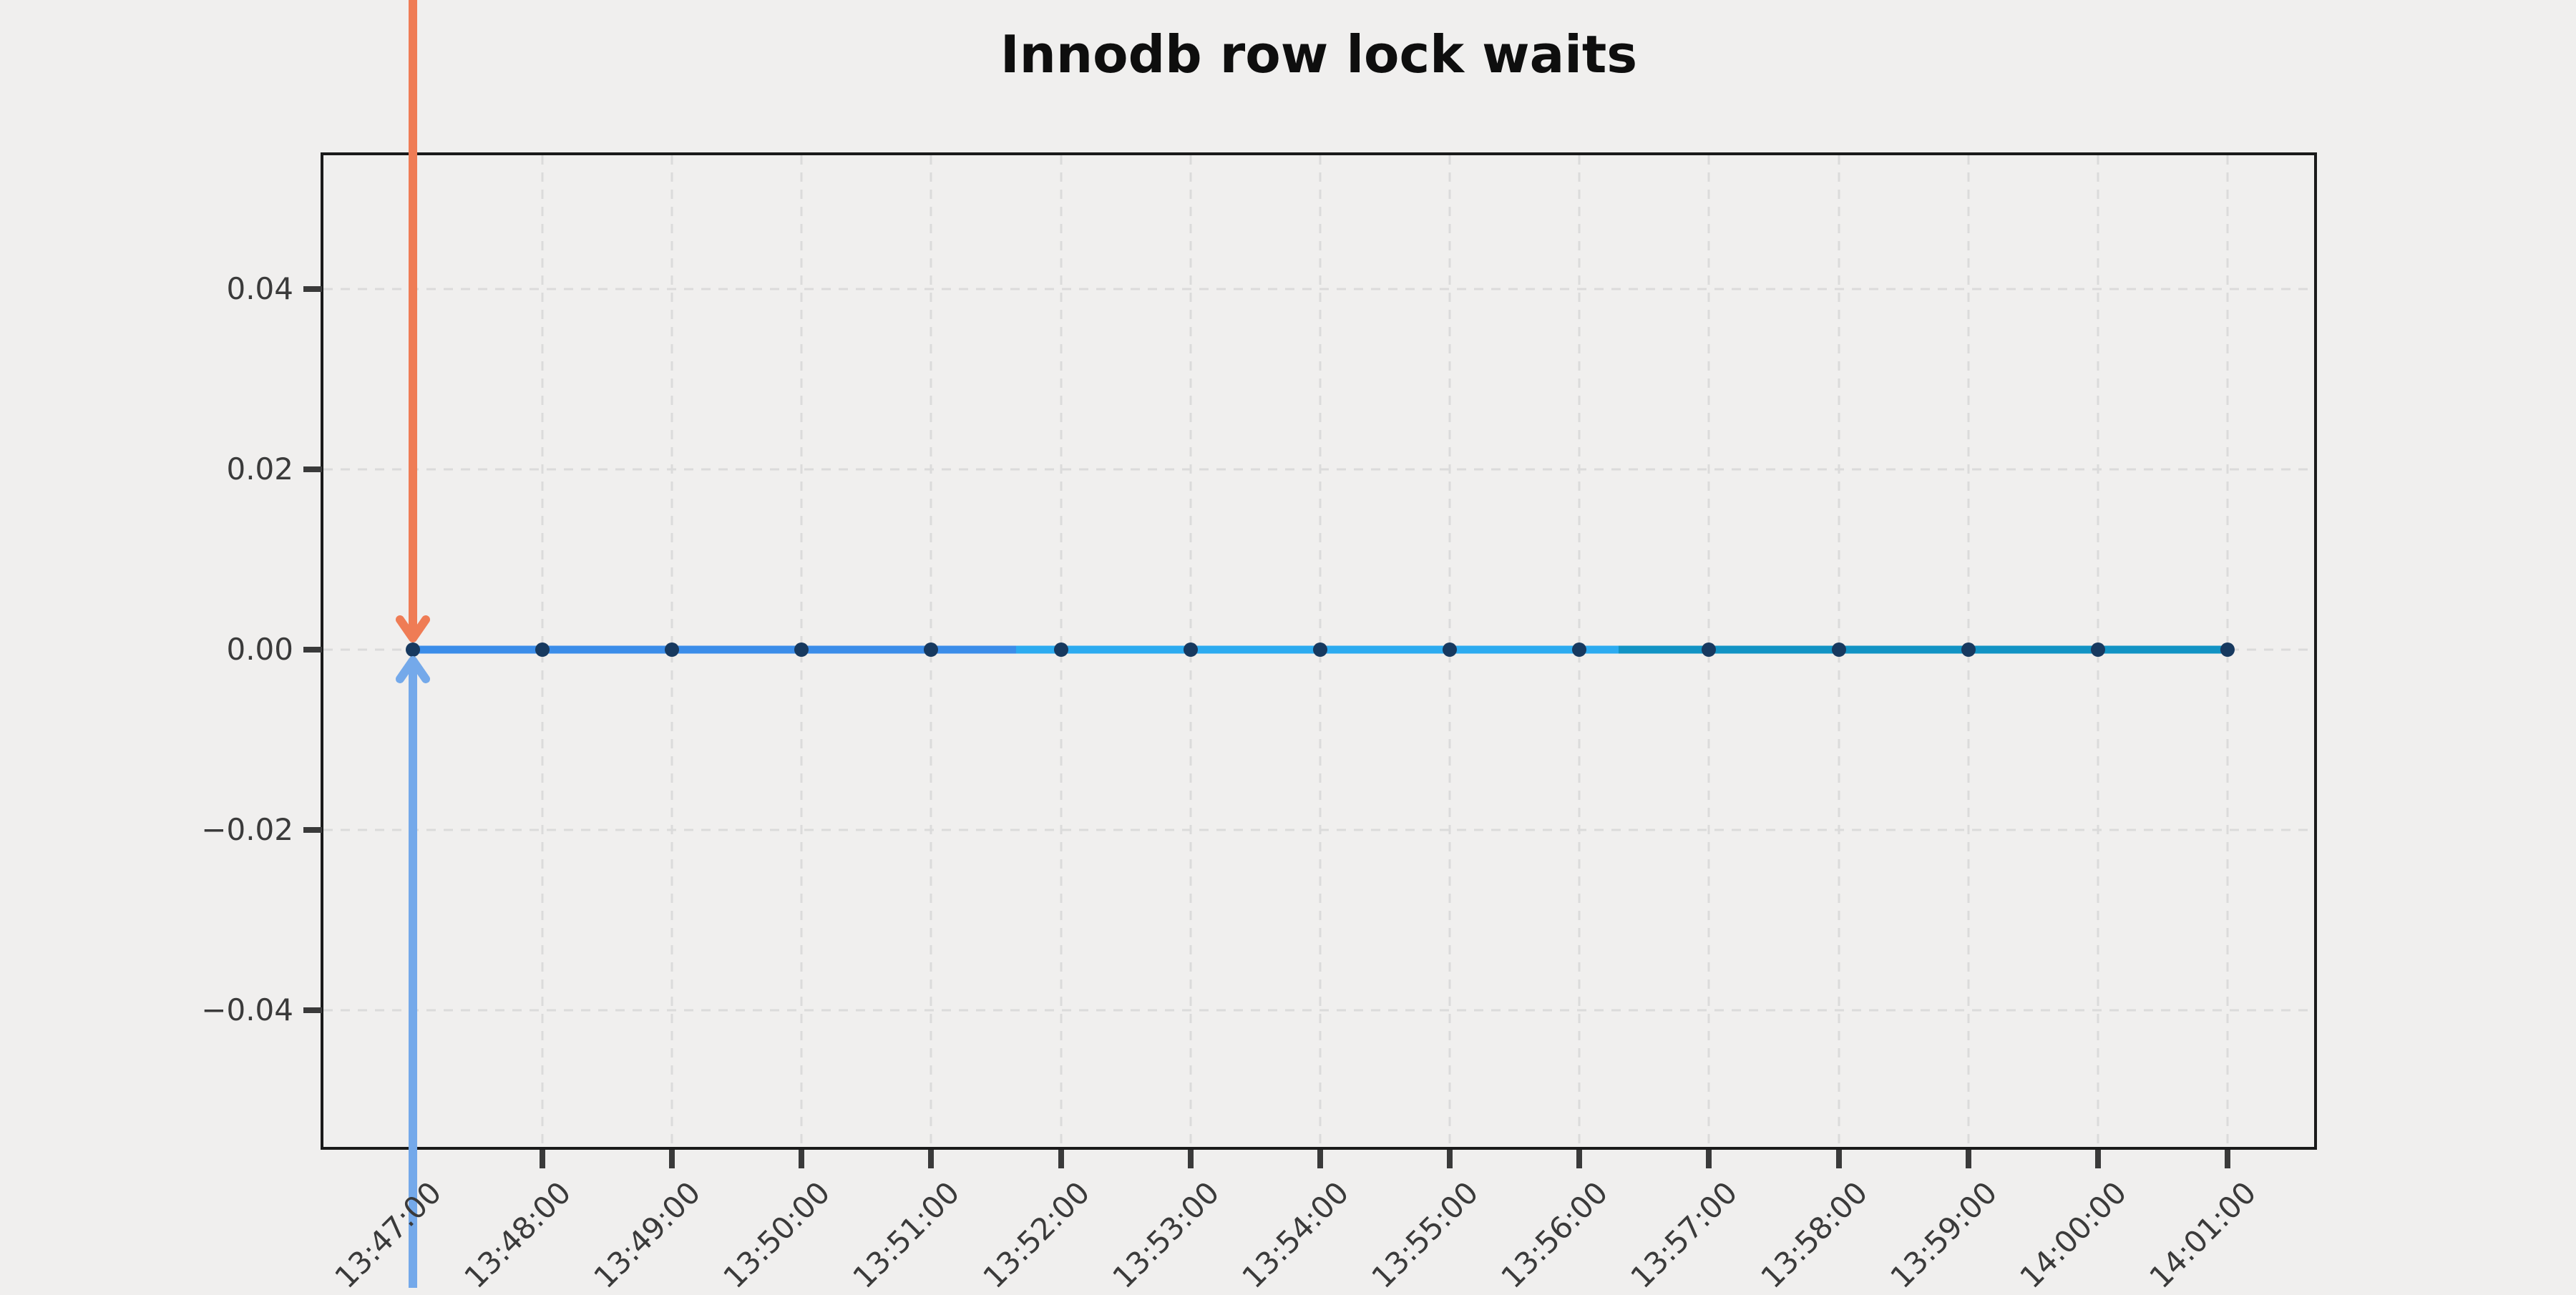 The height and width of the screenshot is (1295, 2576). What do you see at coordinates (247, 830) in the screenshot?
I see `y-tick-label: −0.02` at bounding box center [247, 830].